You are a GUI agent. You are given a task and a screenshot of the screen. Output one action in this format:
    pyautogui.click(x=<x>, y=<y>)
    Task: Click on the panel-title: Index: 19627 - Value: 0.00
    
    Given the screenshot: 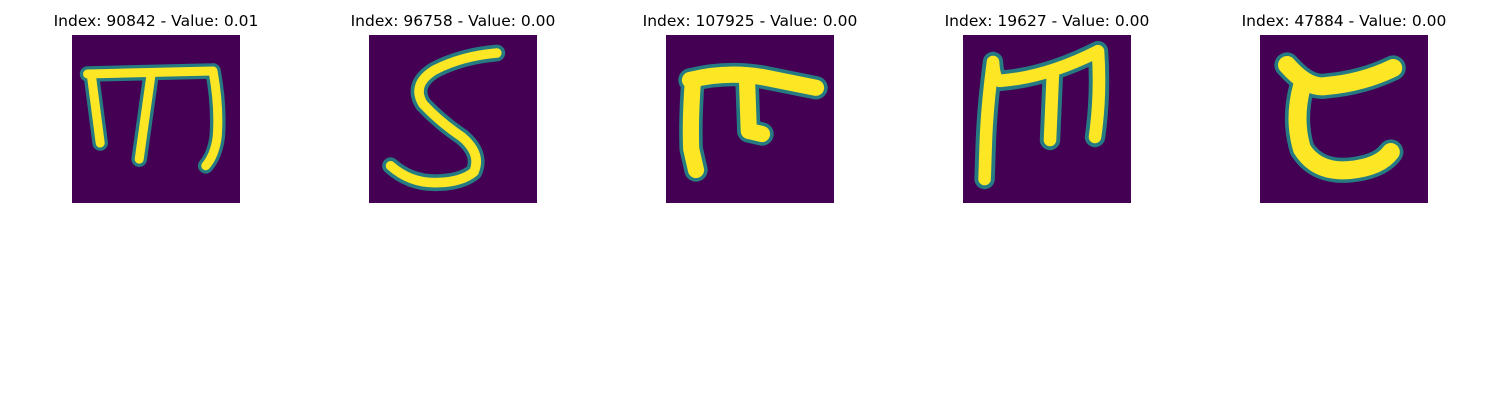 What is the action you would take?
    pyautogui.click(x=1047, y=21)
    